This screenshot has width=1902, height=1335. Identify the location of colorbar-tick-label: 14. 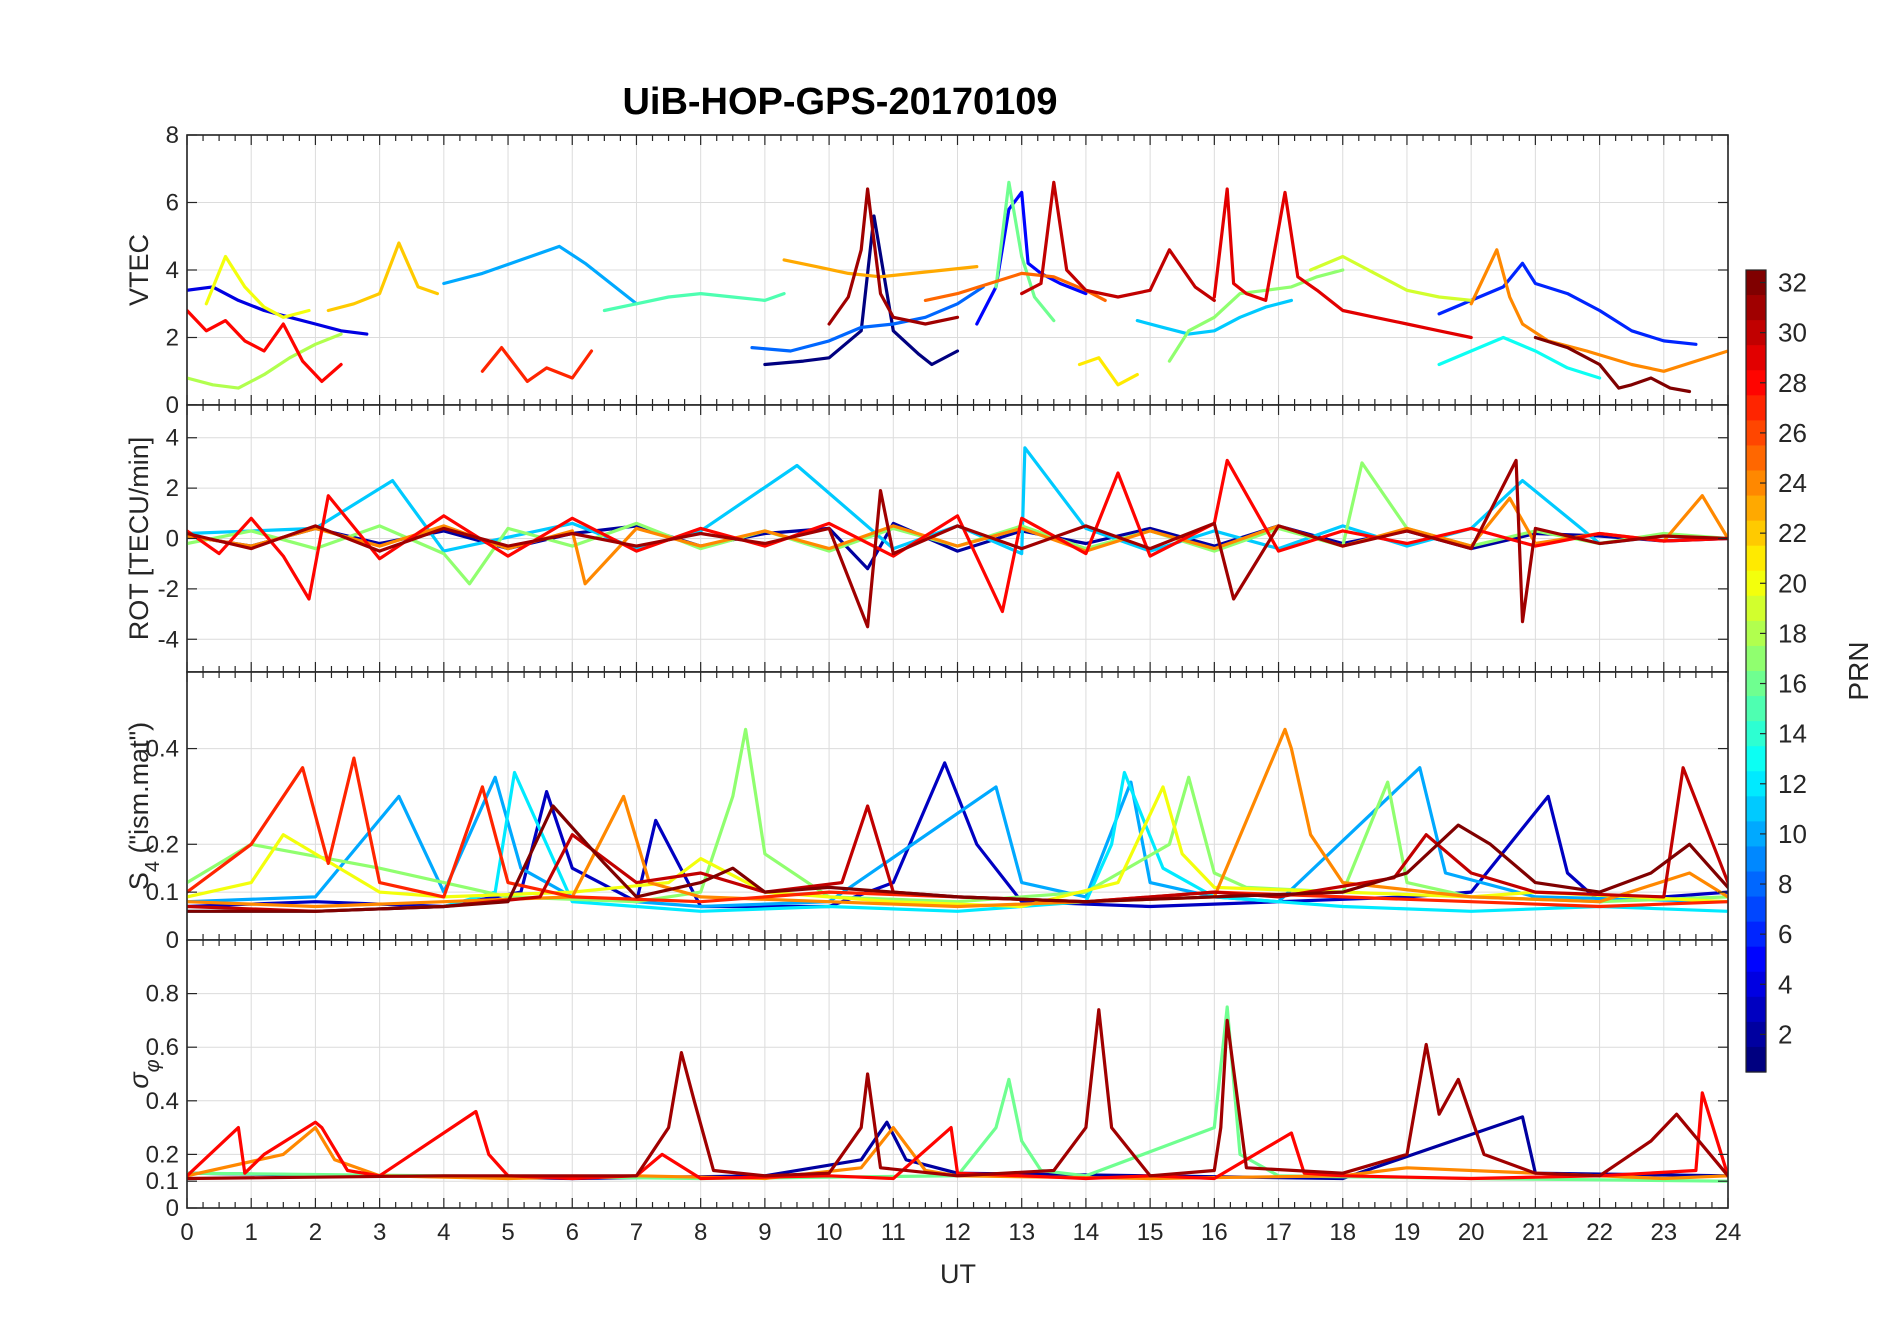
(1792, 734).